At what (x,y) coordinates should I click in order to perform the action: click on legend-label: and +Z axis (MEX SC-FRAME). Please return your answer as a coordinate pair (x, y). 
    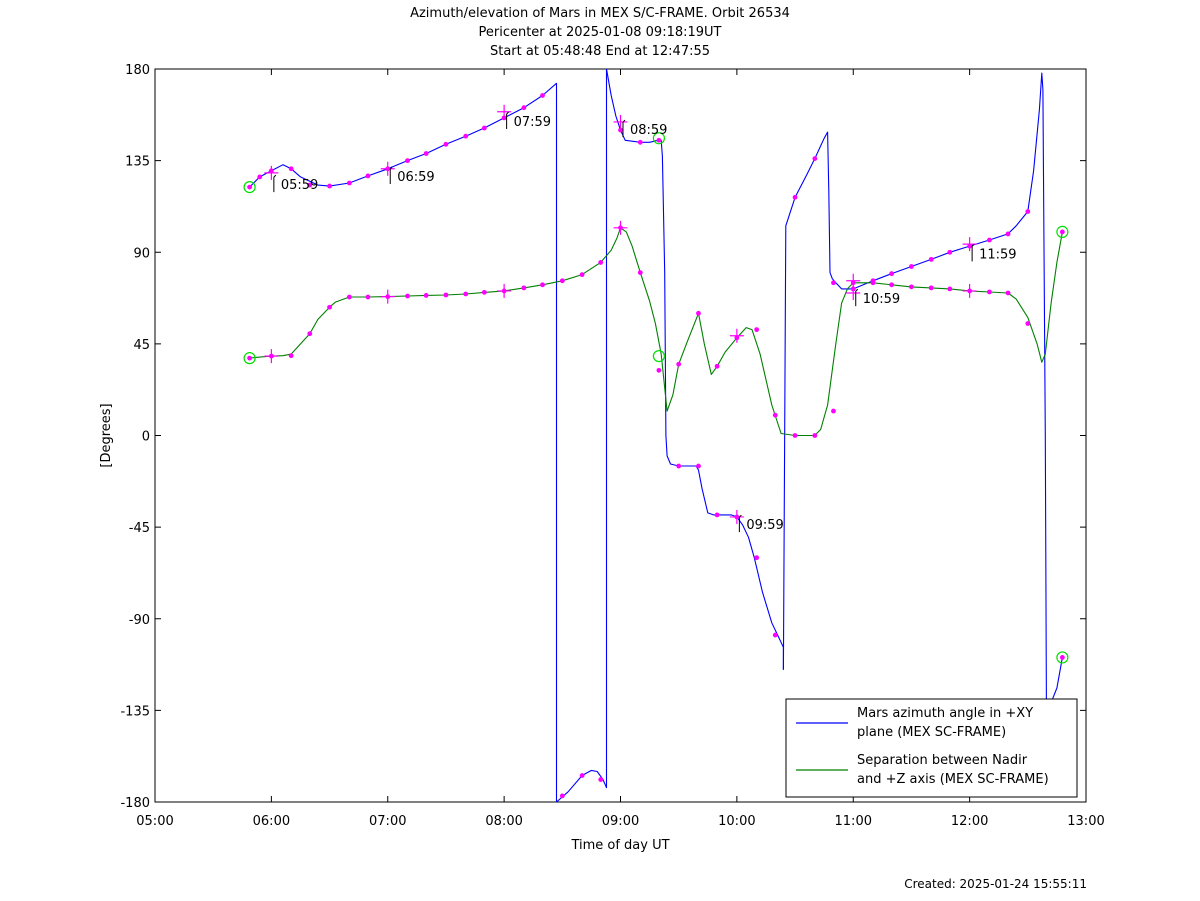
    Looking at the image, I should click on (953, 779).